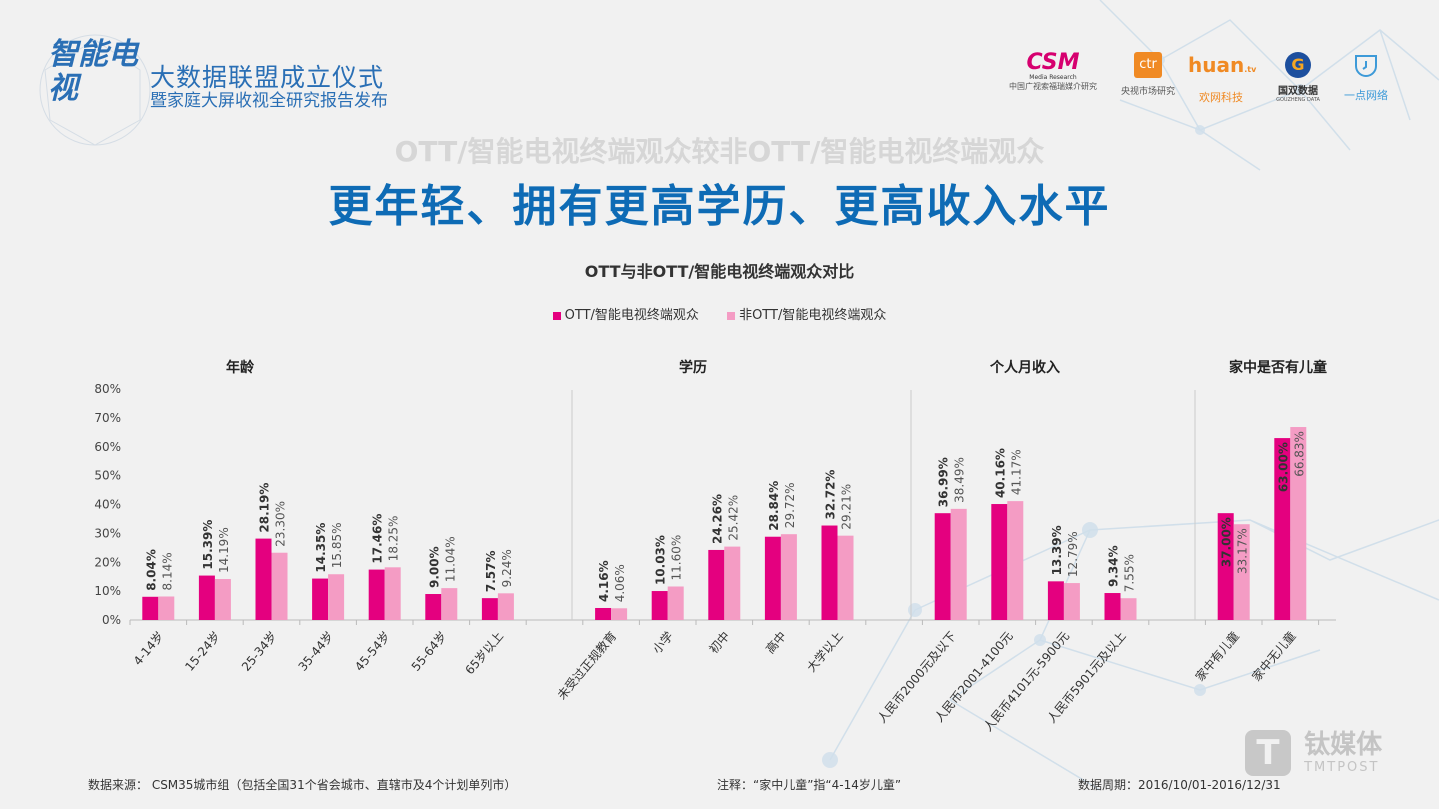 Image resolution: width=1439 pixels, height=809 pixels. What do you see at coordinates (1298, 91) in the screenshot?
I see `gouzheng-caption: 国双数据` at bounding box center [1298, 91].